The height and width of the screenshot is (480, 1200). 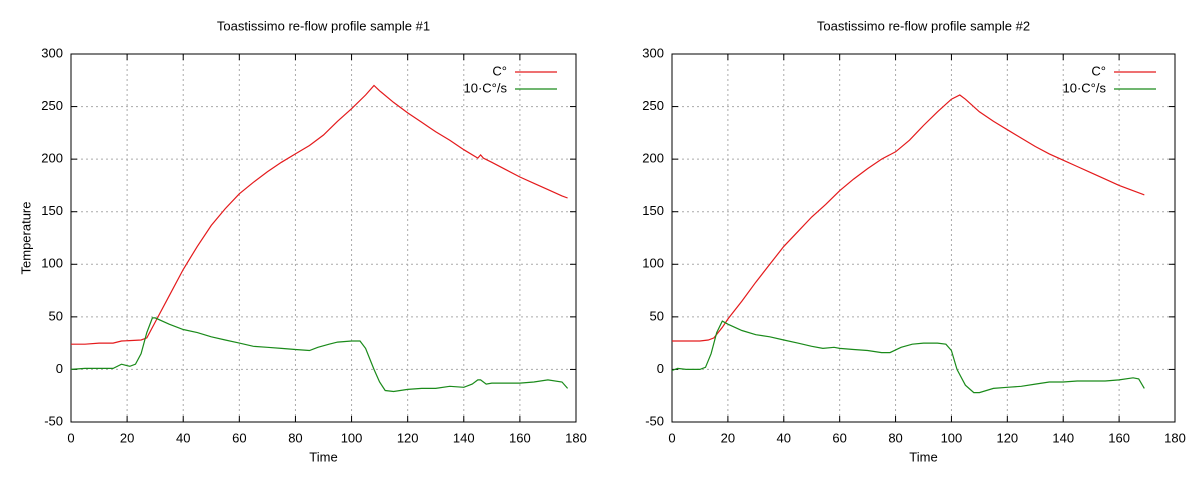 I want to click on chart-title: Toastissimo re-flow profile sample #2, so click(x=923, y=25).